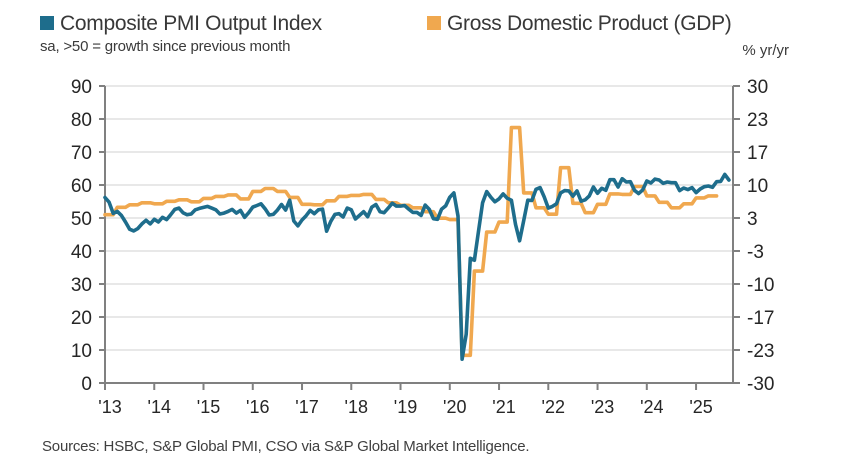 Image resolution: width=841 pixels, height=471 pixels. I want to click on gdp-legend-swatch-icon, so click(434, 23).